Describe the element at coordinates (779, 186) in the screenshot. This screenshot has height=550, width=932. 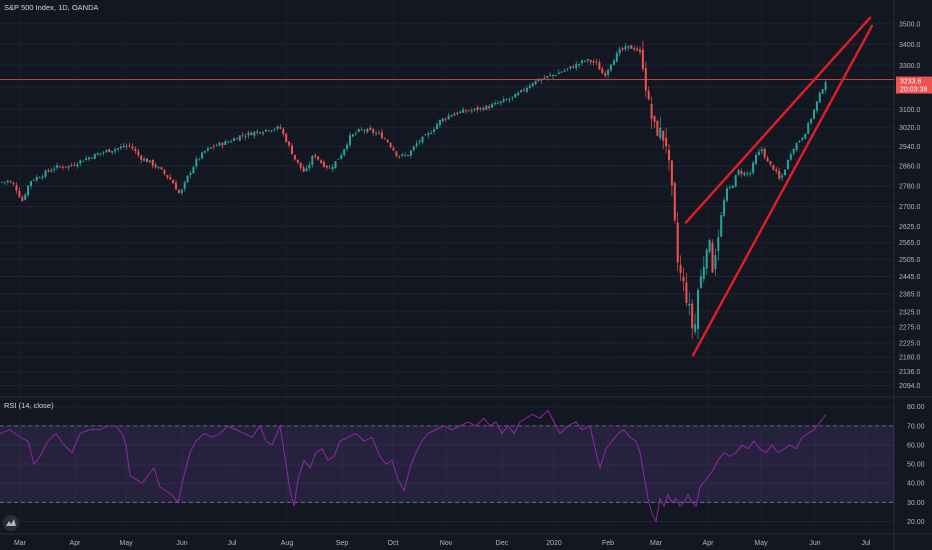
I see `trendlines` at that location.